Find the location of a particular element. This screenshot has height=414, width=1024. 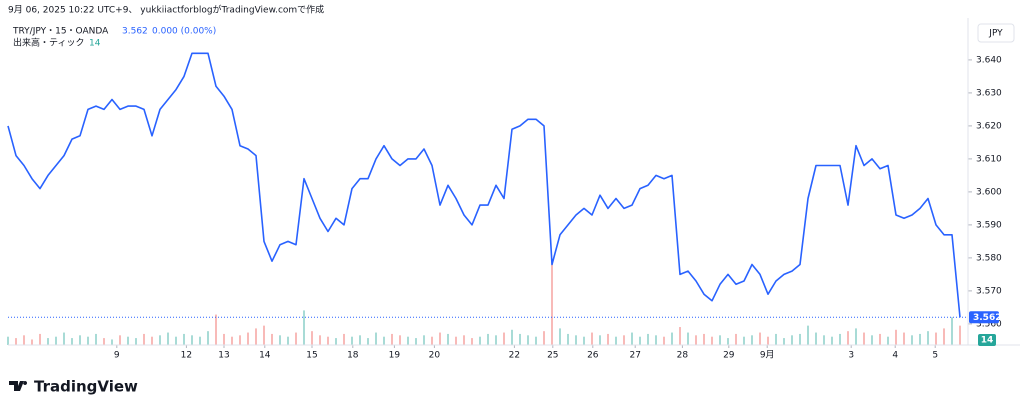

currency-button is located at coordinates (996, 33).